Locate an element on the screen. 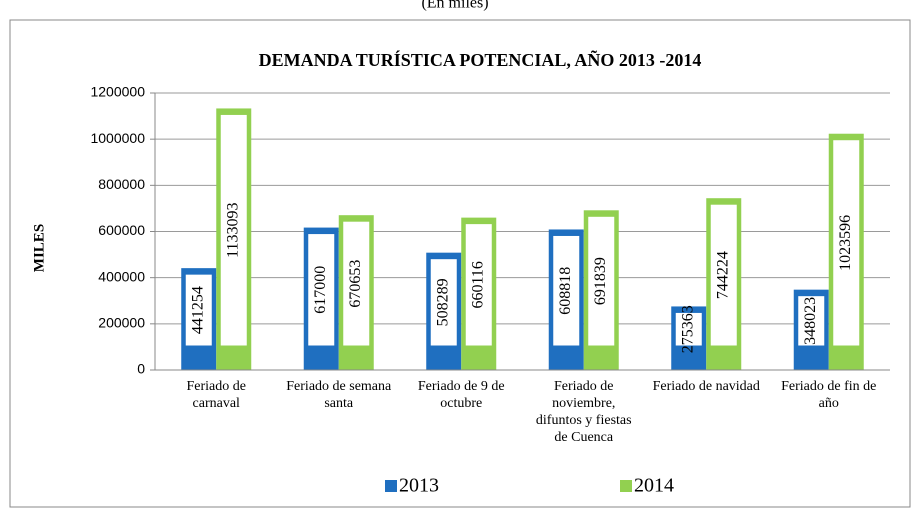 This screenshot has width=911, height=508. value-label: 1023596 is located at coordinates (845, 243).